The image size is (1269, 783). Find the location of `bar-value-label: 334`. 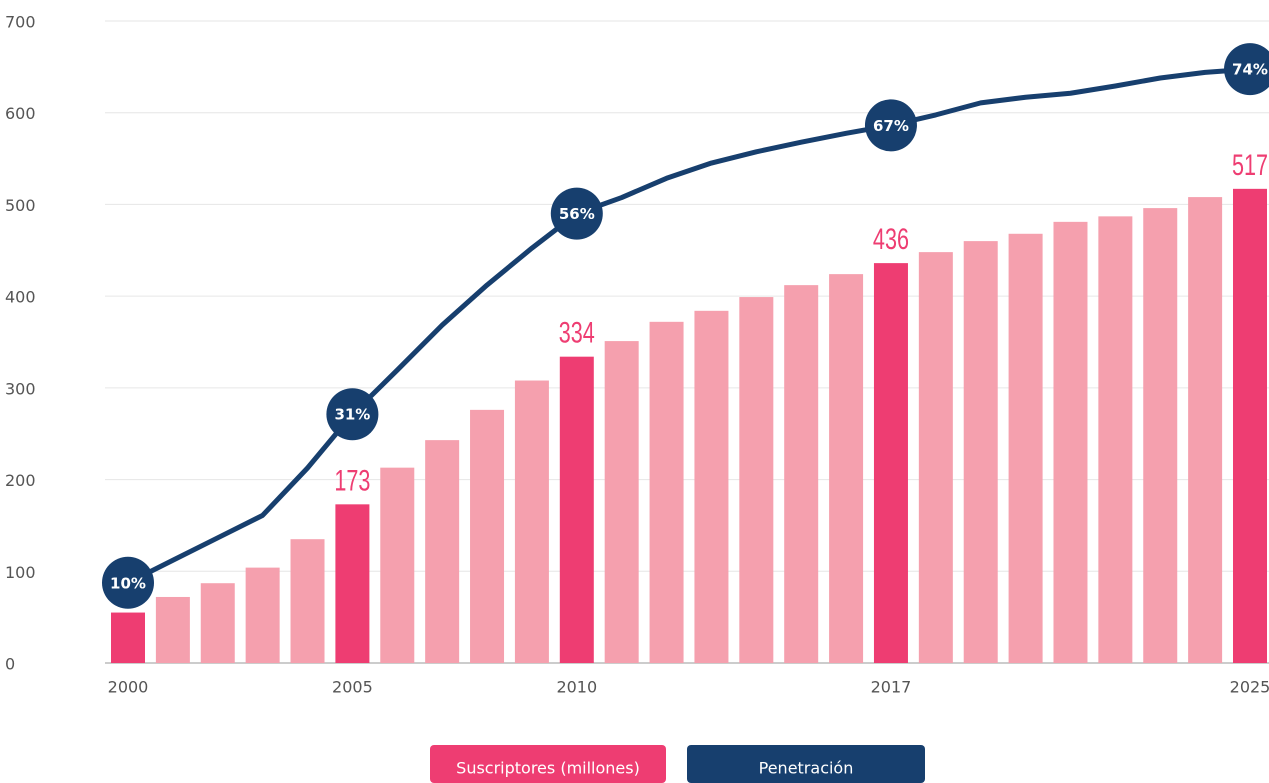

bar-value-label: 334 is located at coordinates (577, 332).